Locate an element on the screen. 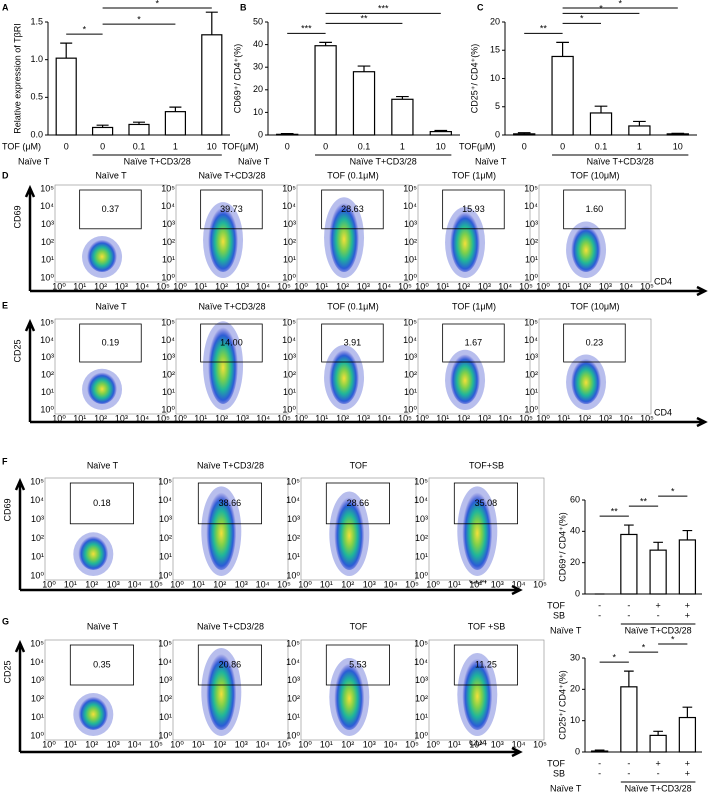  flow-x-label: CD4 is located at coordinates (663, 412).